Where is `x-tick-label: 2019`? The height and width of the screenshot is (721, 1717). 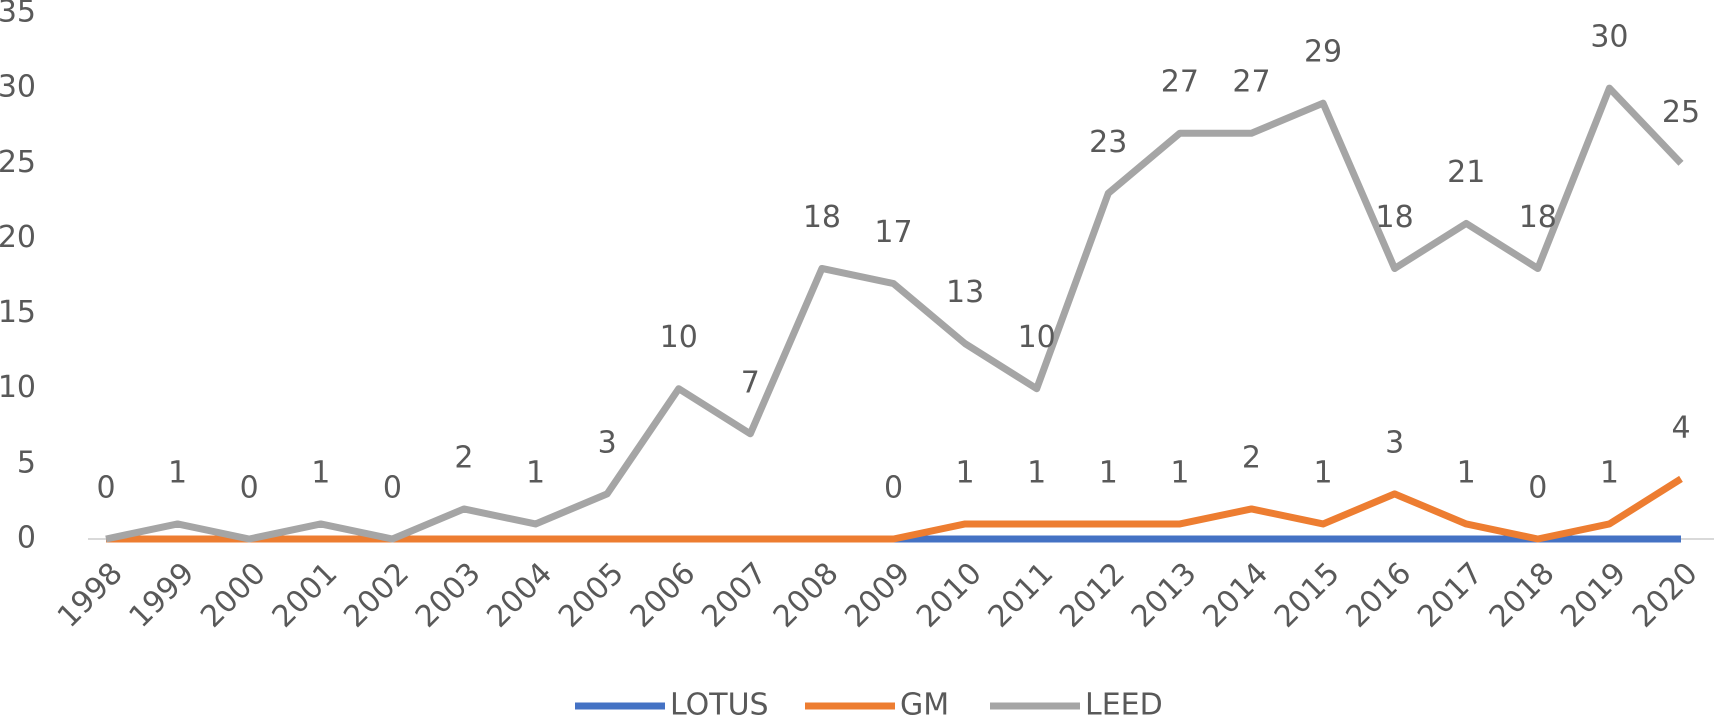
x-tick-label: 2019 is located at coordinates (1593, 595).